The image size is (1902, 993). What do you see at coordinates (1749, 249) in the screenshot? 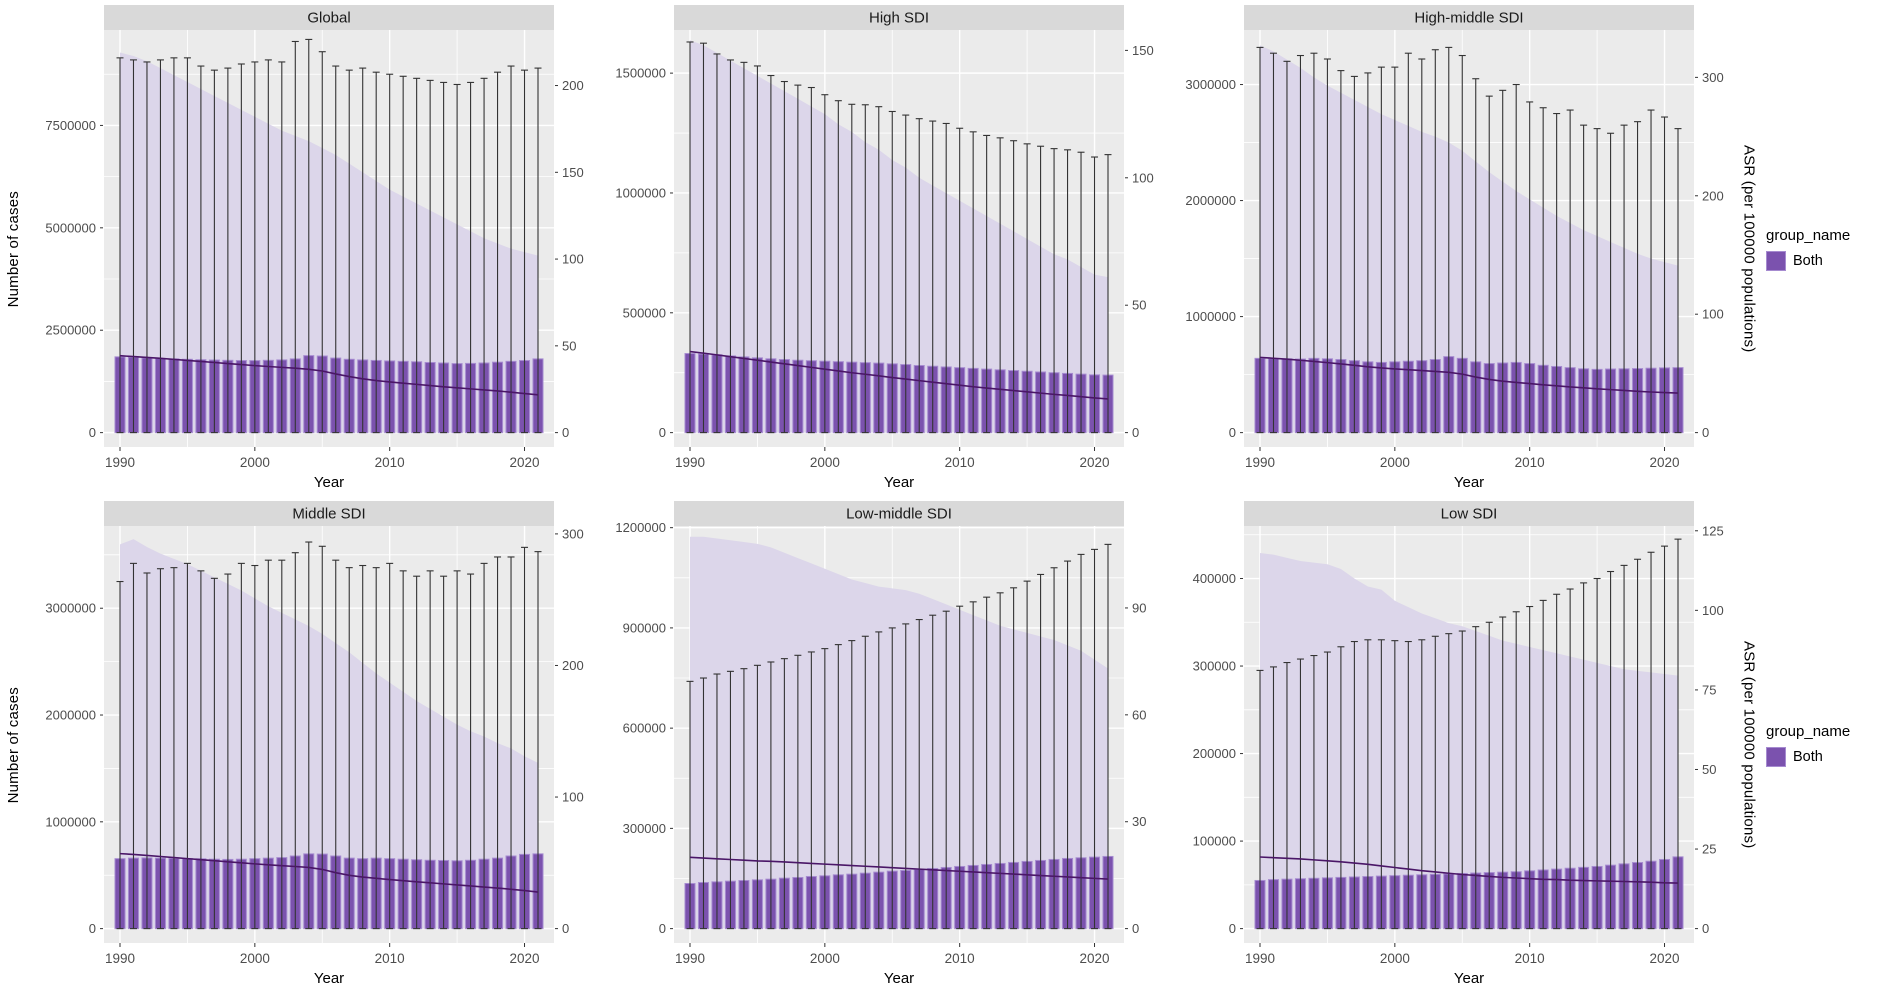
I see `right-axis-title-text: ASR (per 100000 populations)` at bounding box center [1749, 249].